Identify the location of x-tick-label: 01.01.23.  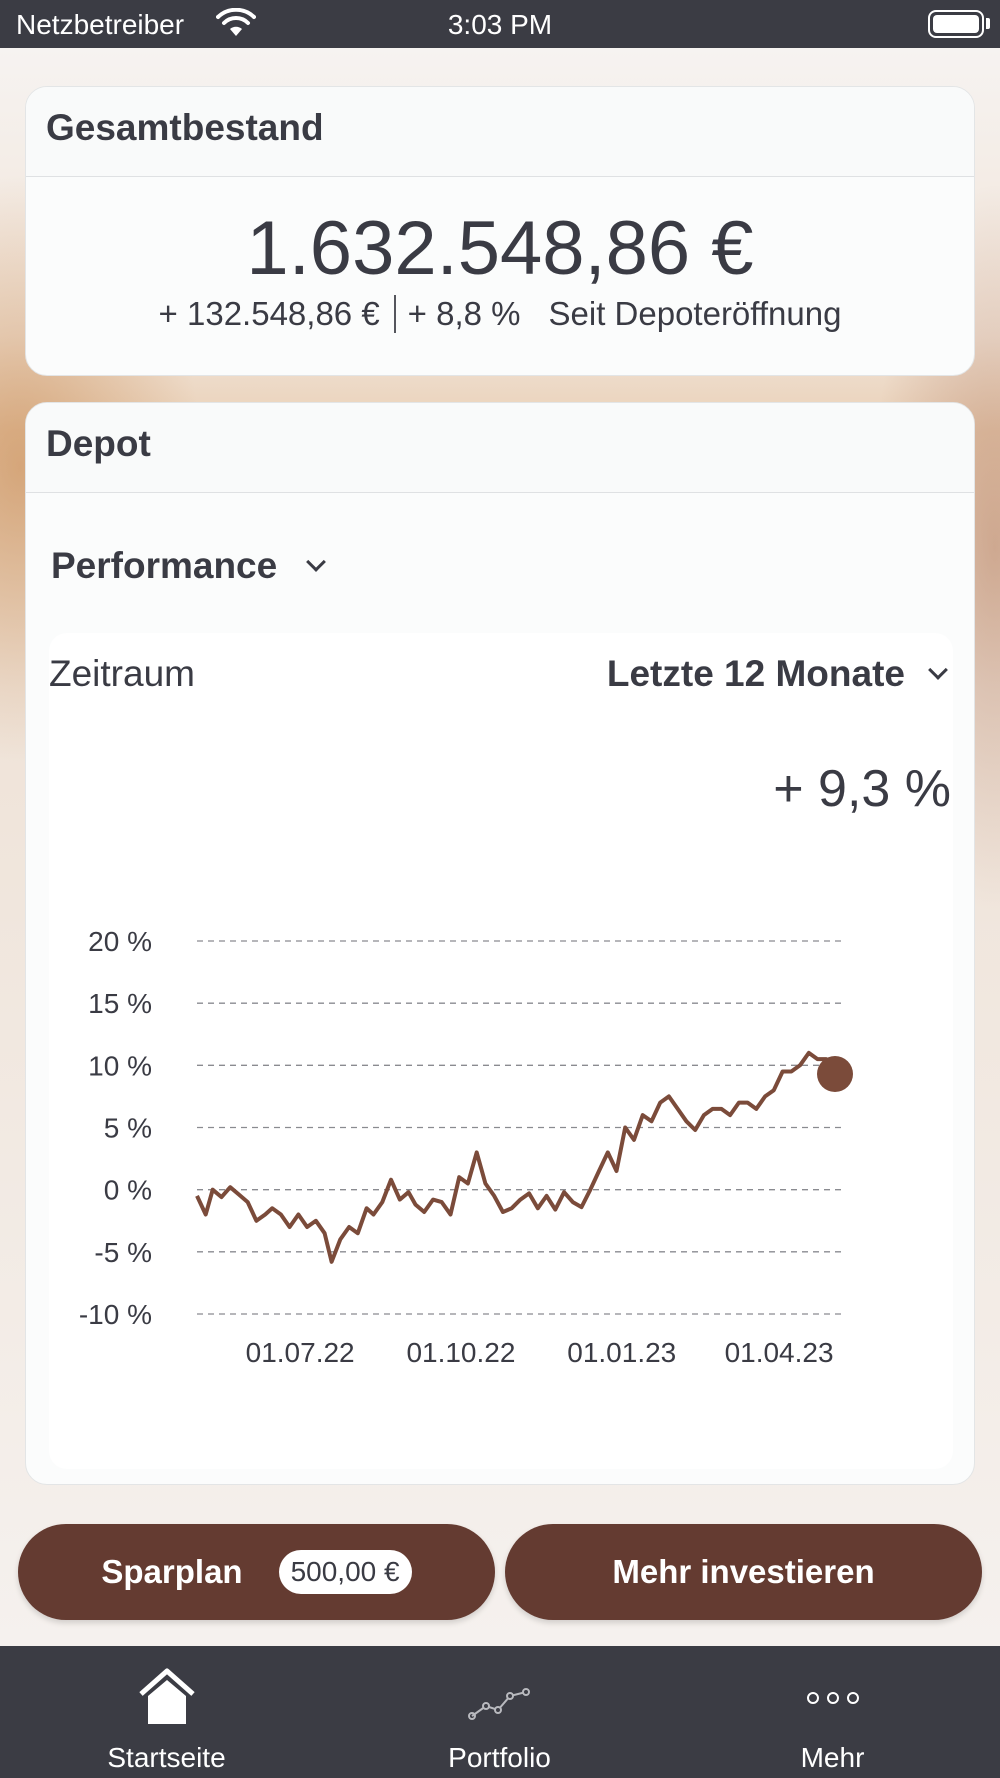
(621, 1352).